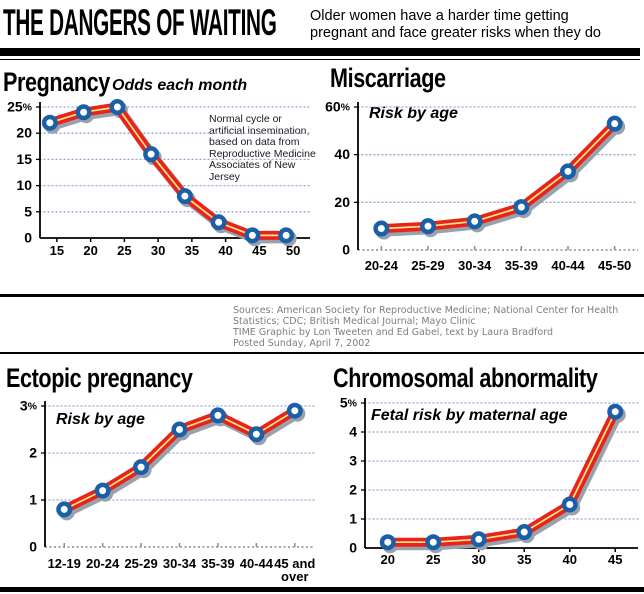 The image size is (644, 594). Describe the element at coordinates (469, 415) in the screenshot. I see `chart-subtitle-chromosomal: Fetal risk by maternal age` at that location.